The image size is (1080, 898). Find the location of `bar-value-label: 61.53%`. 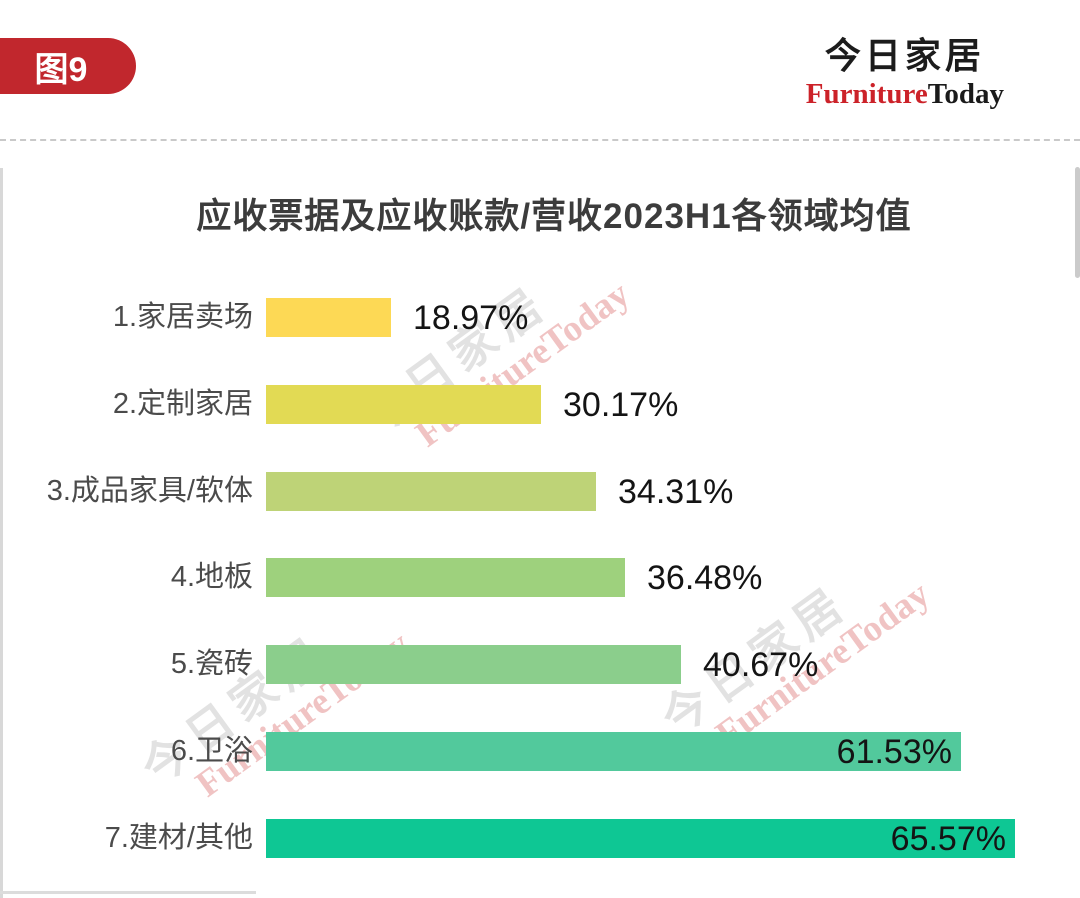

bar-value-label: 61.53% is located at coordinates (894, 751).